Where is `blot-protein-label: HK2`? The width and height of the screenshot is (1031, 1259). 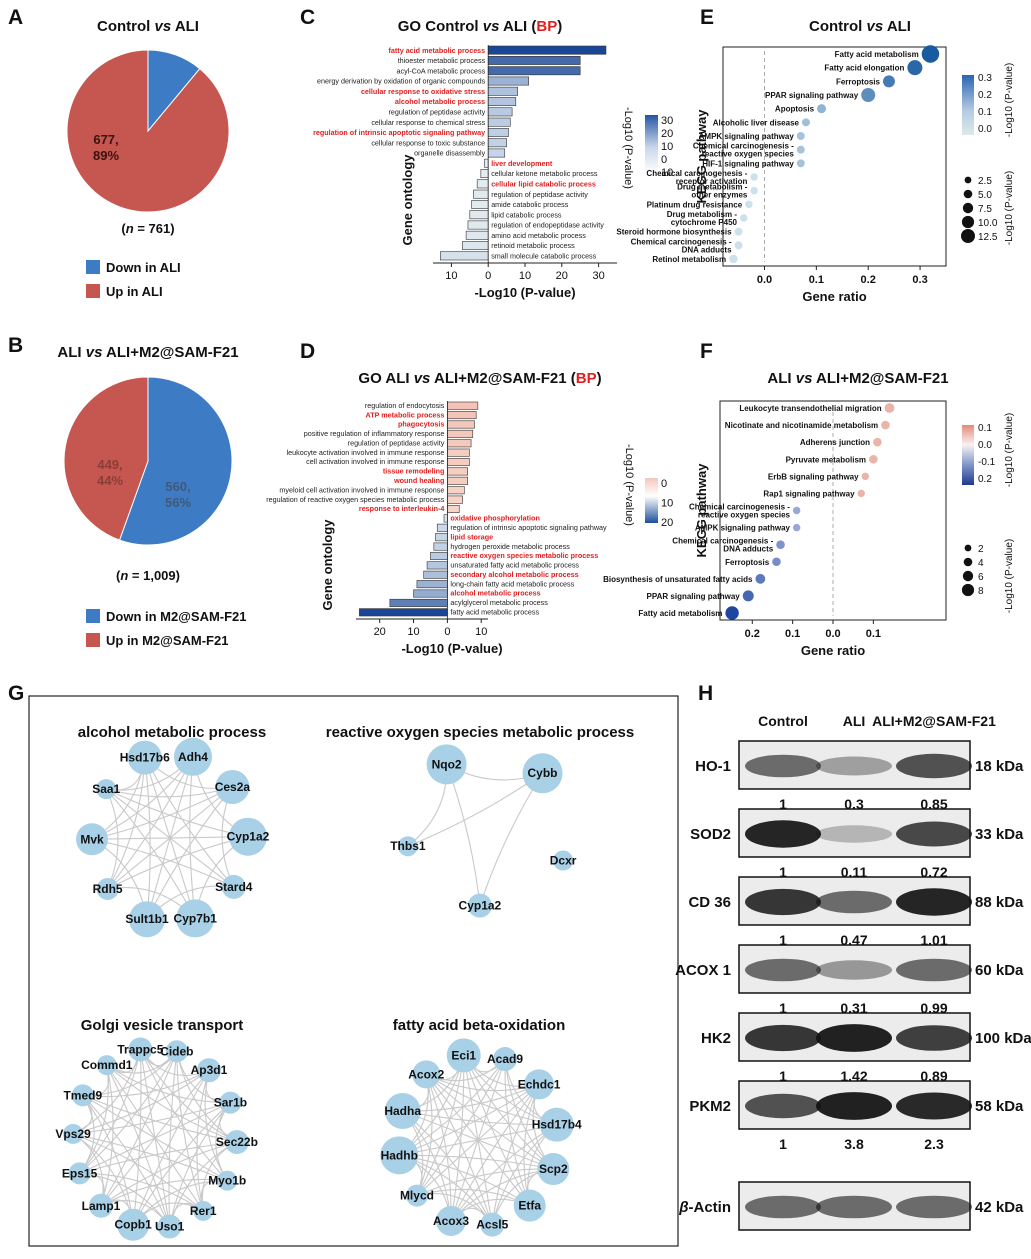
blot-protein-label: HK2 is located at coordinates (716, 1038).